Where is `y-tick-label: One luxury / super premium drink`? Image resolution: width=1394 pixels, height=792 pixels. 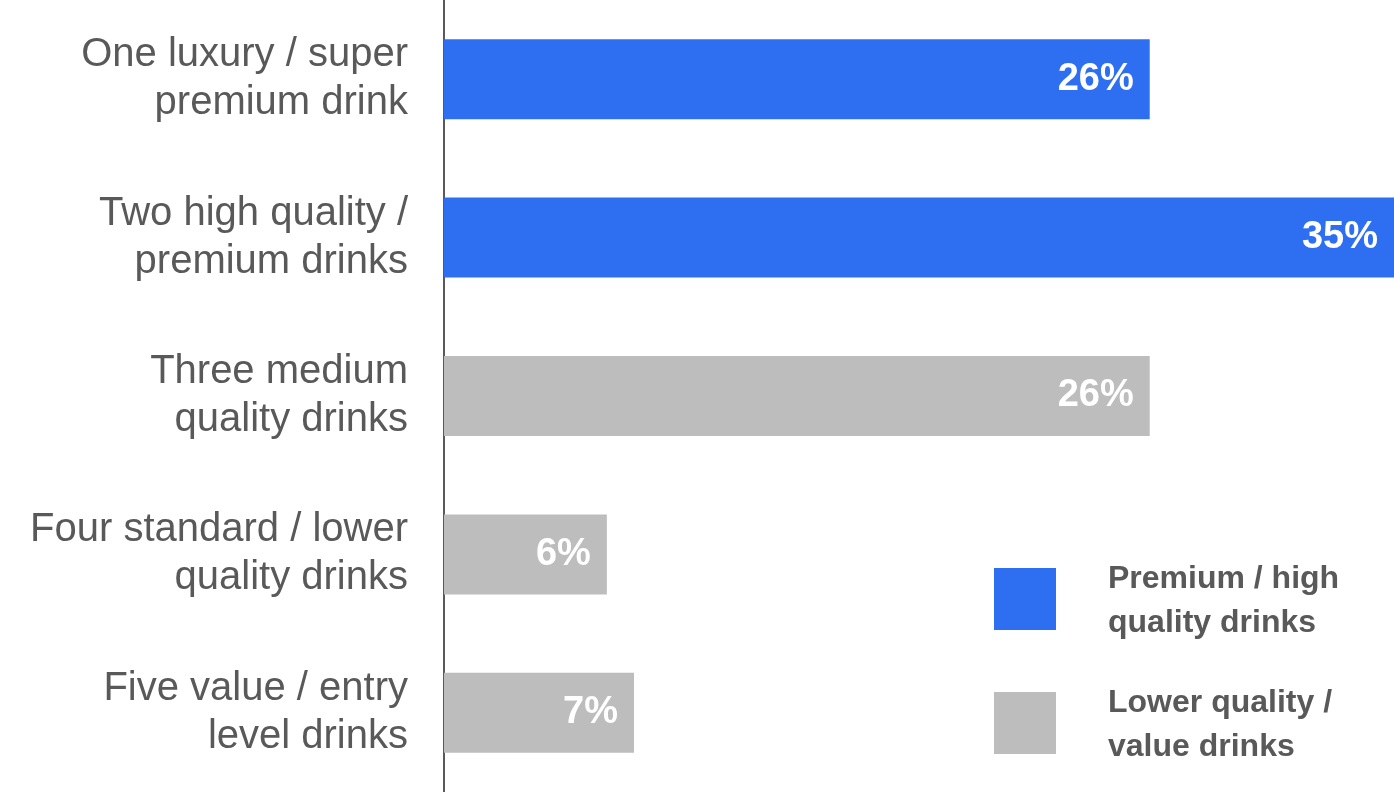 y-tick-label: One luxury / super premium drink is located at coordinates (245, 76).